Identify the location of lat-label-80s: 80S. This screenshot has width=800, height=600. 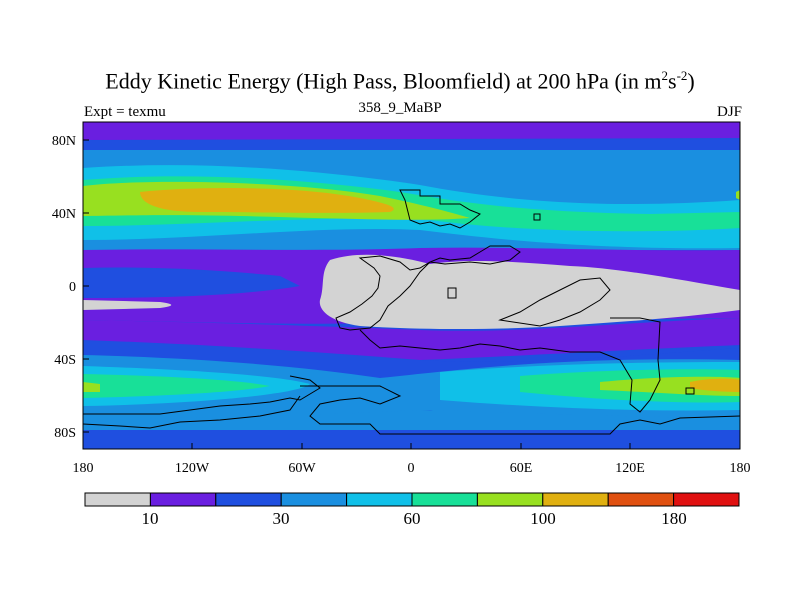
(65, 433).